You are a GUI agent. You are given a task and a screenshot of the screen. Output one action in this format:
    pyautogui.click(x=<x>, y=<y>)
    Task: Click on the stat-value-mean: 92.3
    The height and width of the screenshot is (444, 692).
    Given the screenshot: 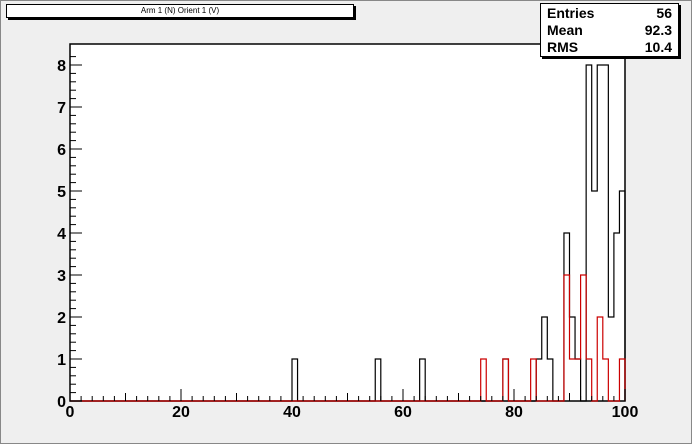 What is the action you would take?
    pyautogui.click(x=658, y=30)
    